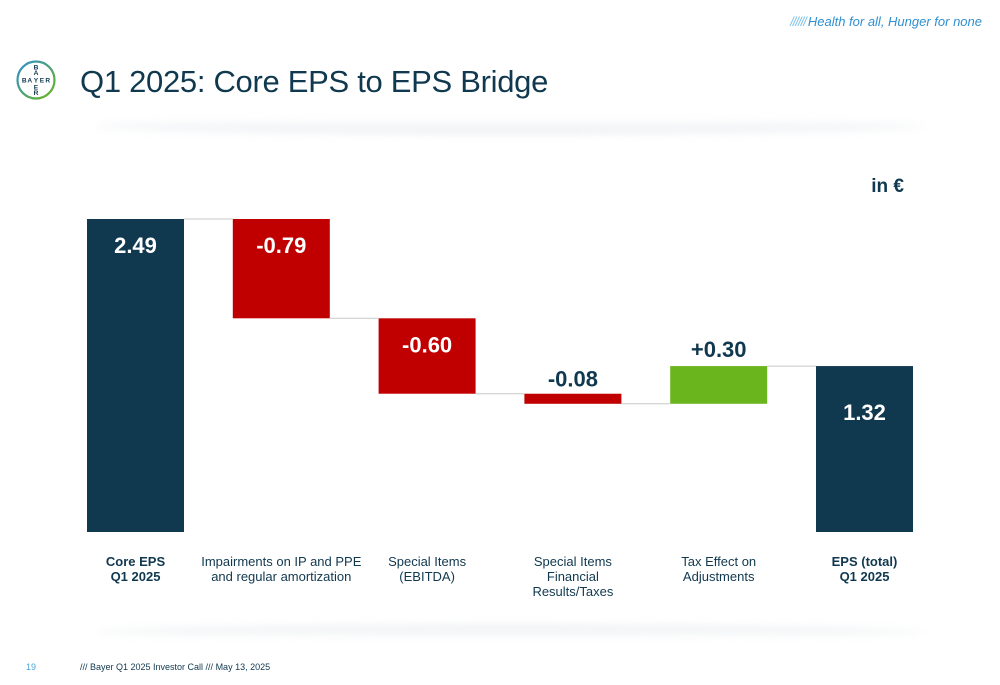 The width and height of the screenshot is (1000, 685). What do you see at coordinates (864, 412) in the screenshot?
I see `data-label-5: 1.32` at bounding box center [864, 412].